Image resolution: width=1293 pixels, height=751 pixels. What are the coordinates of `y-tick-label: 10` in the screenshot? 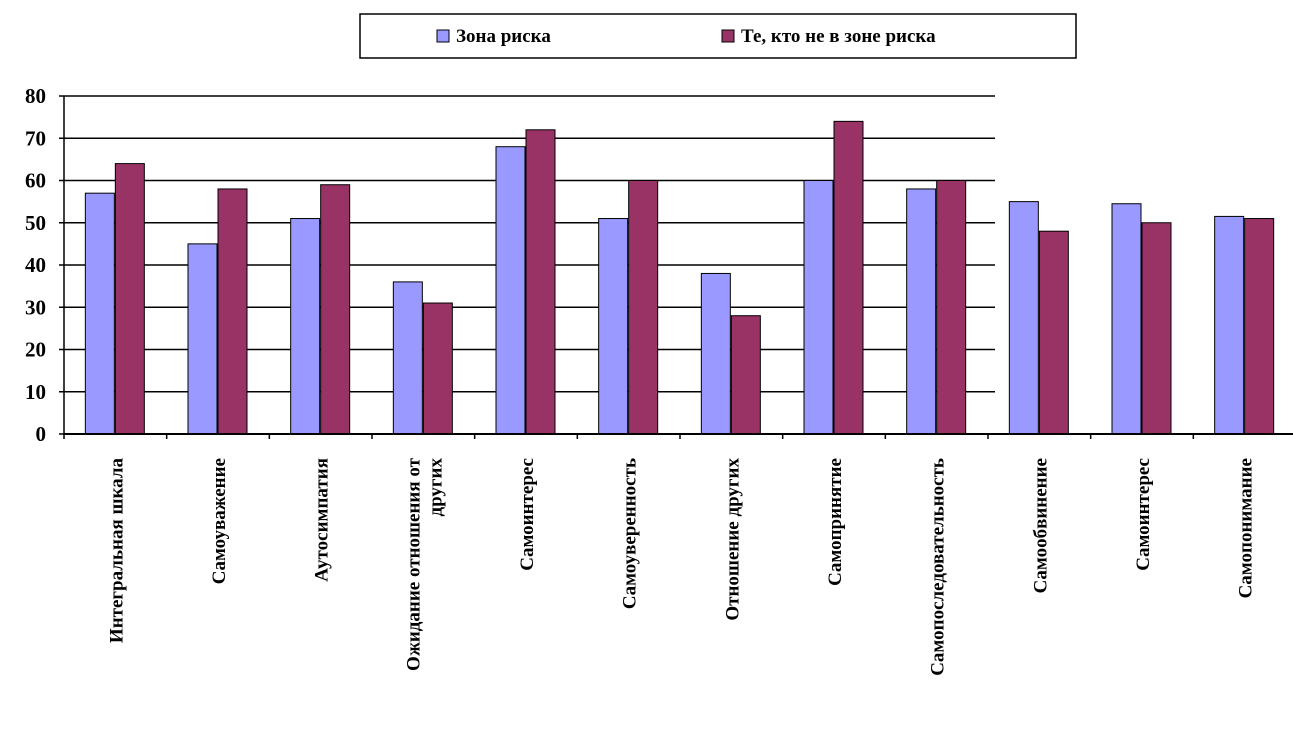 It's located at (35, 392).